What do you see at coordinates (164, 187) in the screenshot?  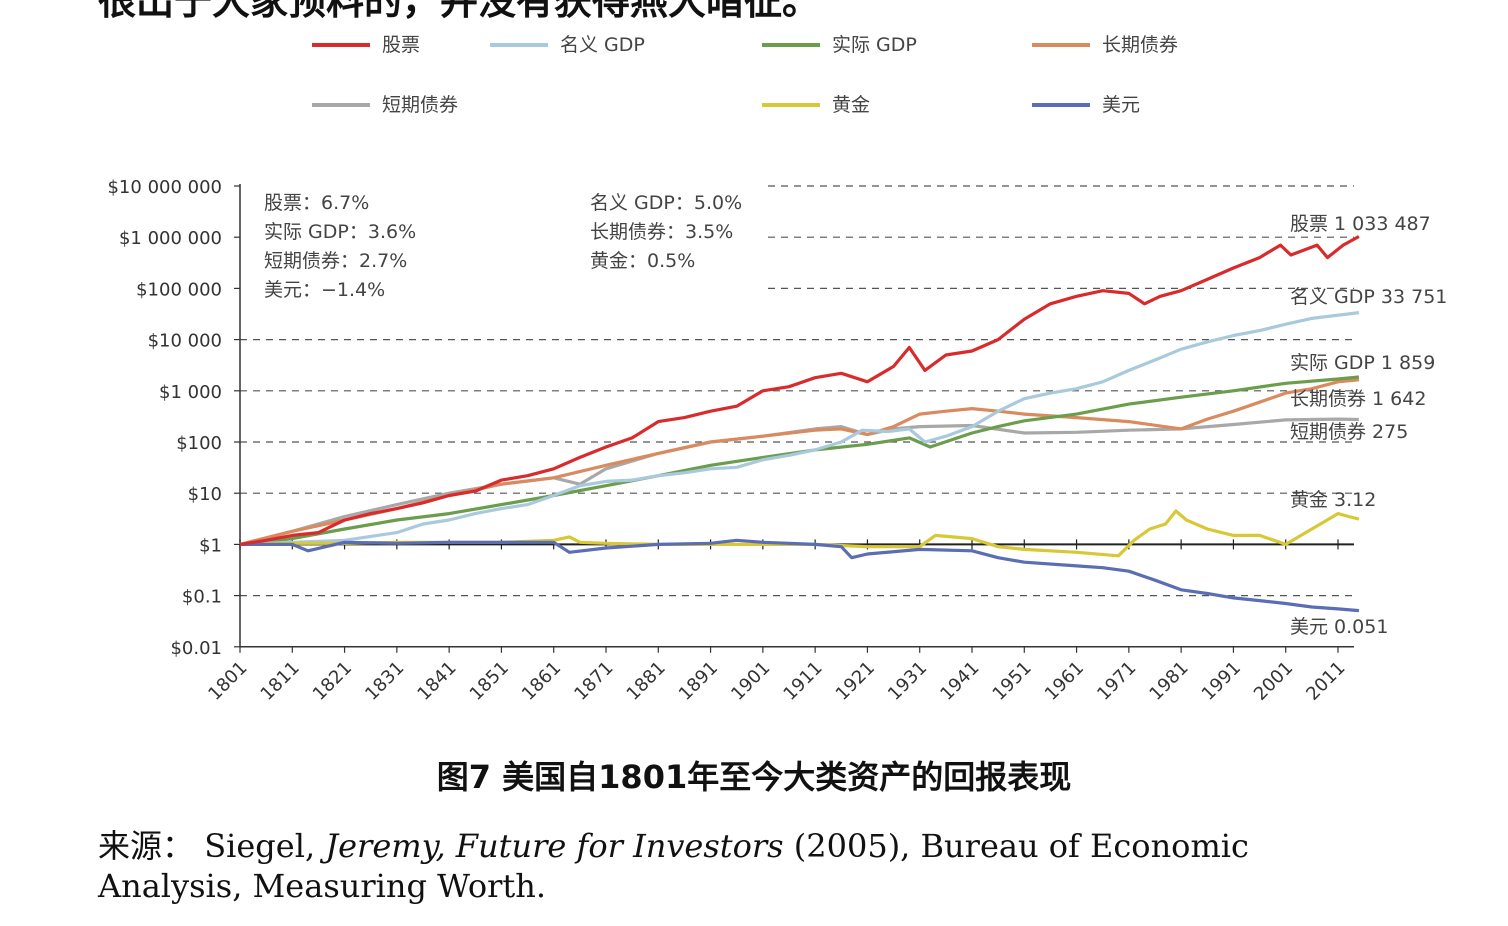 I see `y-tick-label-0: $10 000 000` at bounding box center [164, 187].